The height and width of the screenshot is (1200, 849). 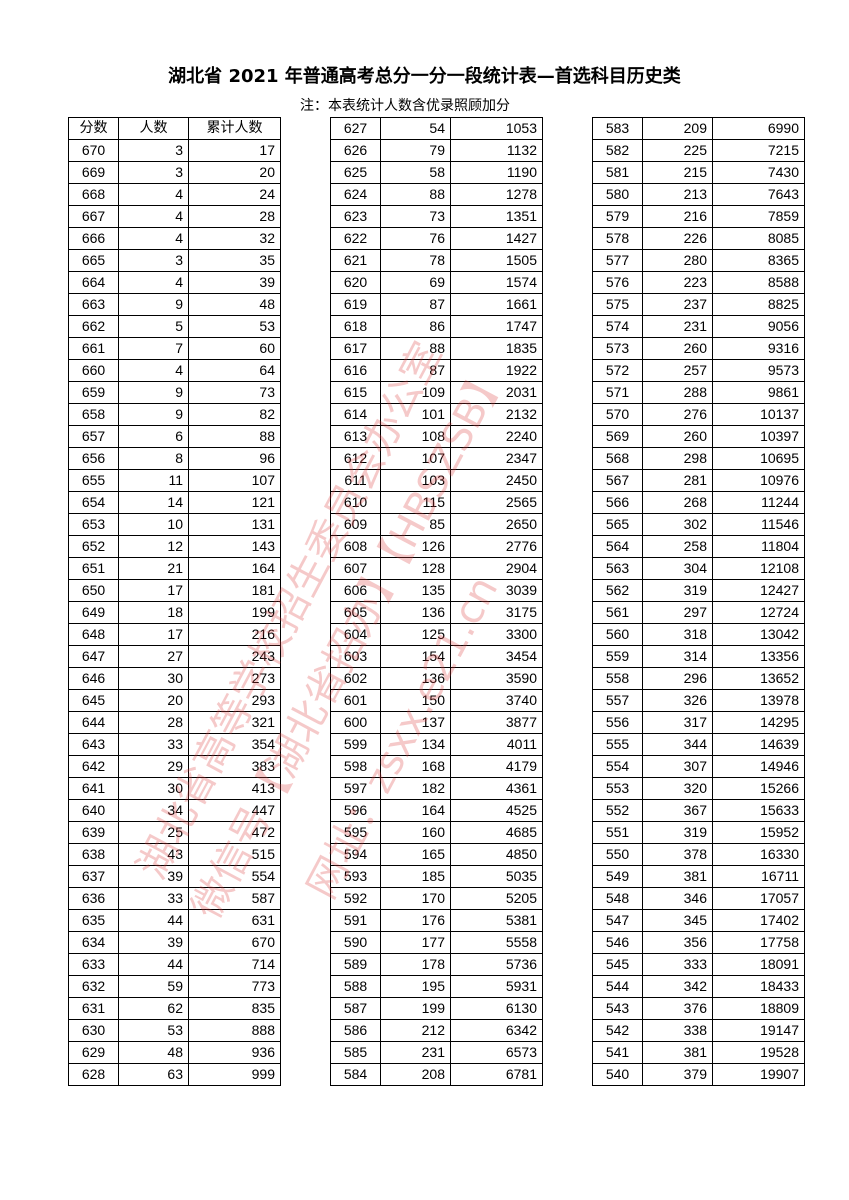 I want to click on table-row: 548 346 17057, so click(x=698, y=898).